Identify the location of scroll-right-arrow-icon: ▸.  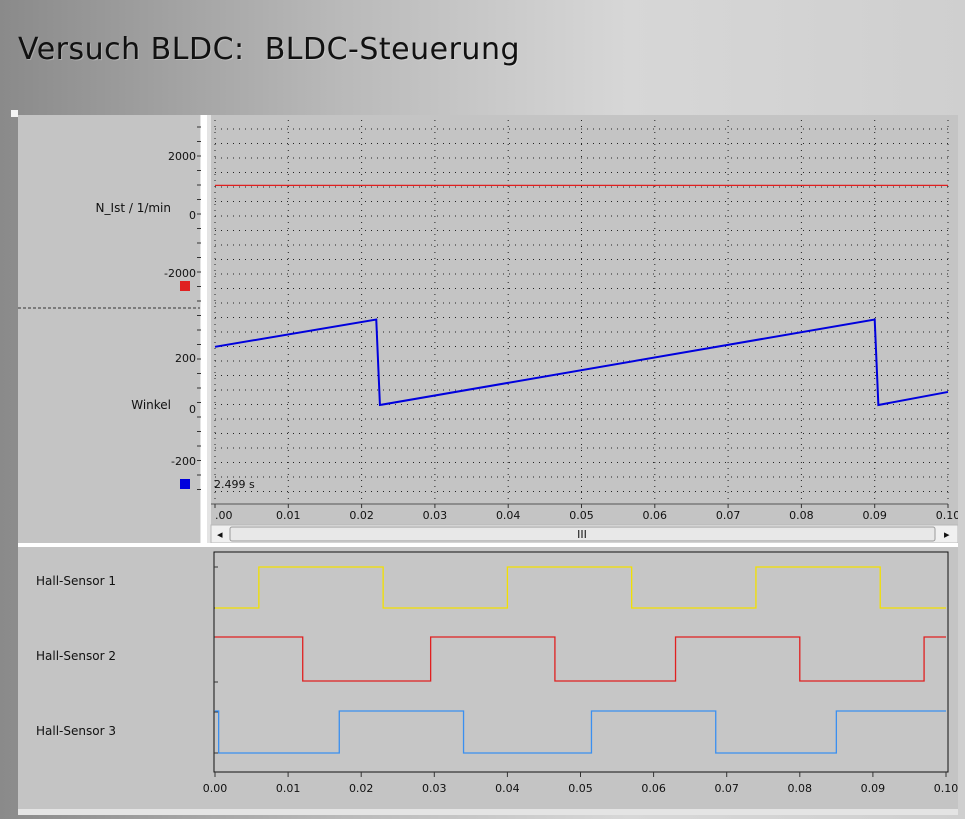
(947, 534).